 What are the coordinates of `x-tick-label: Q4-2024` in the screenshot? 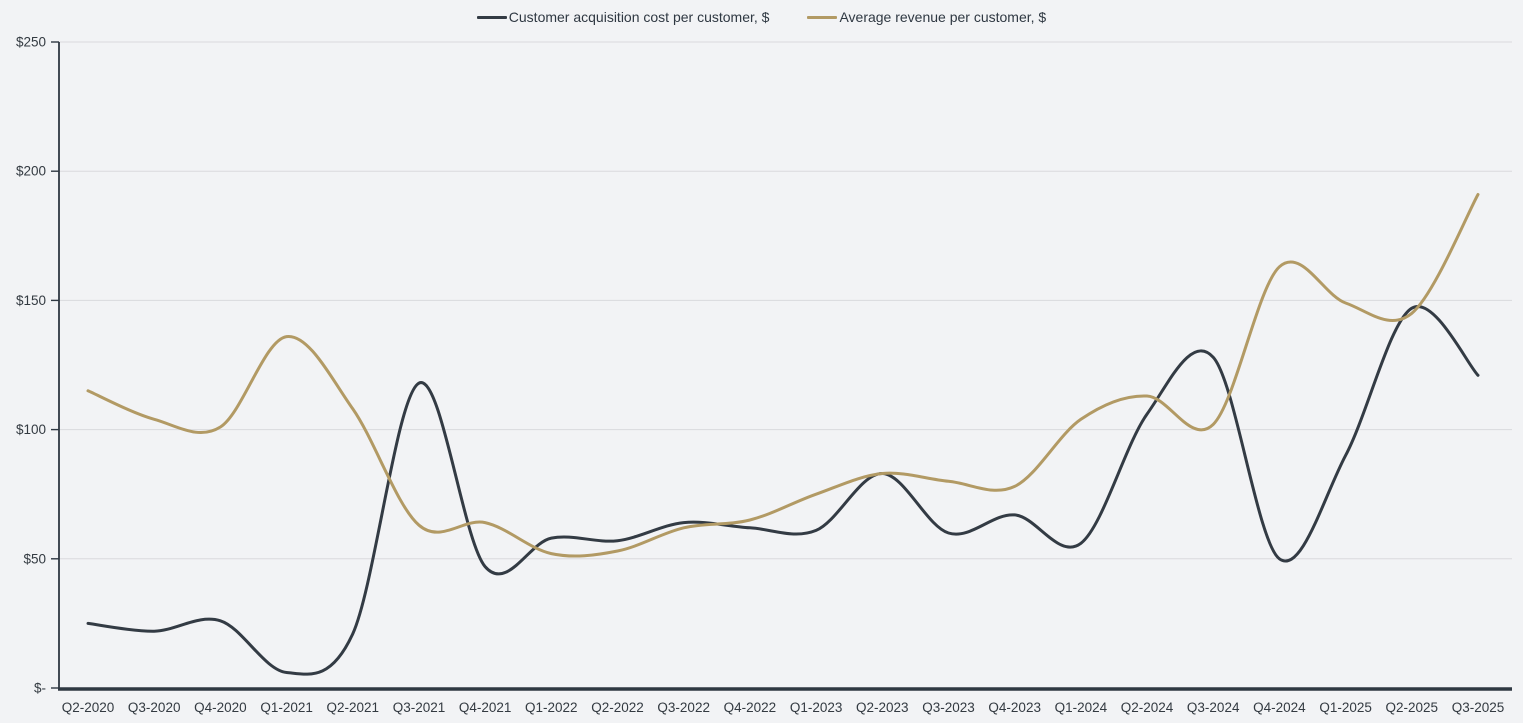 It's located at (1279, 707).